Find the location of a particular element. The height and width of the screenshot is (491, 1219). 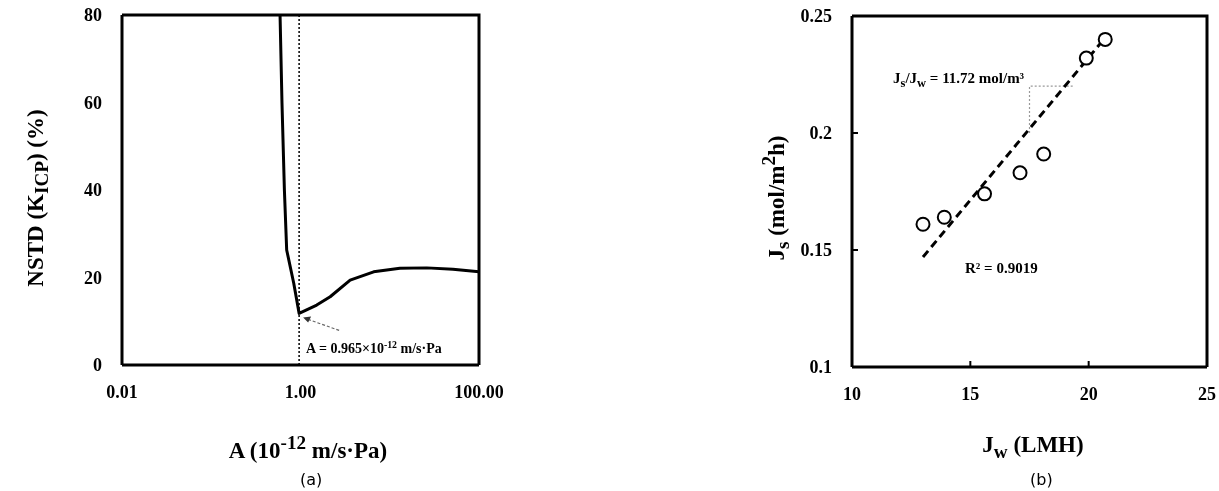

y-tick-label: 0.15 is located at coordinates (816, 250).